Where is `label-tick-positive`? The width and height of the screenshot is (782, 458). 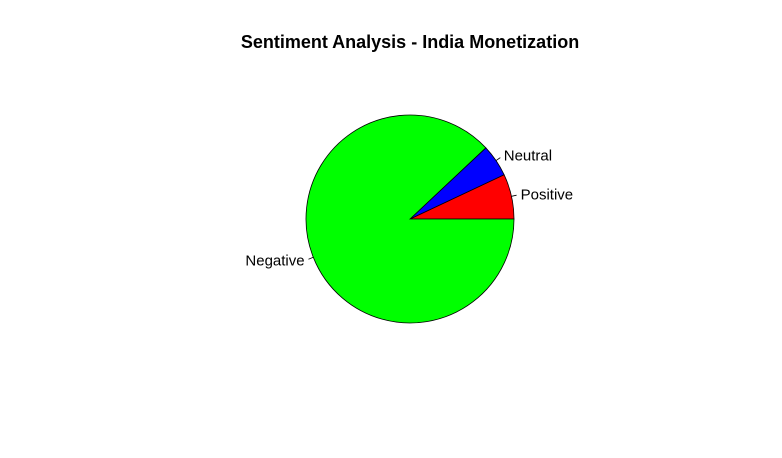 label-tick-positive is located at coordinates (514, 195).